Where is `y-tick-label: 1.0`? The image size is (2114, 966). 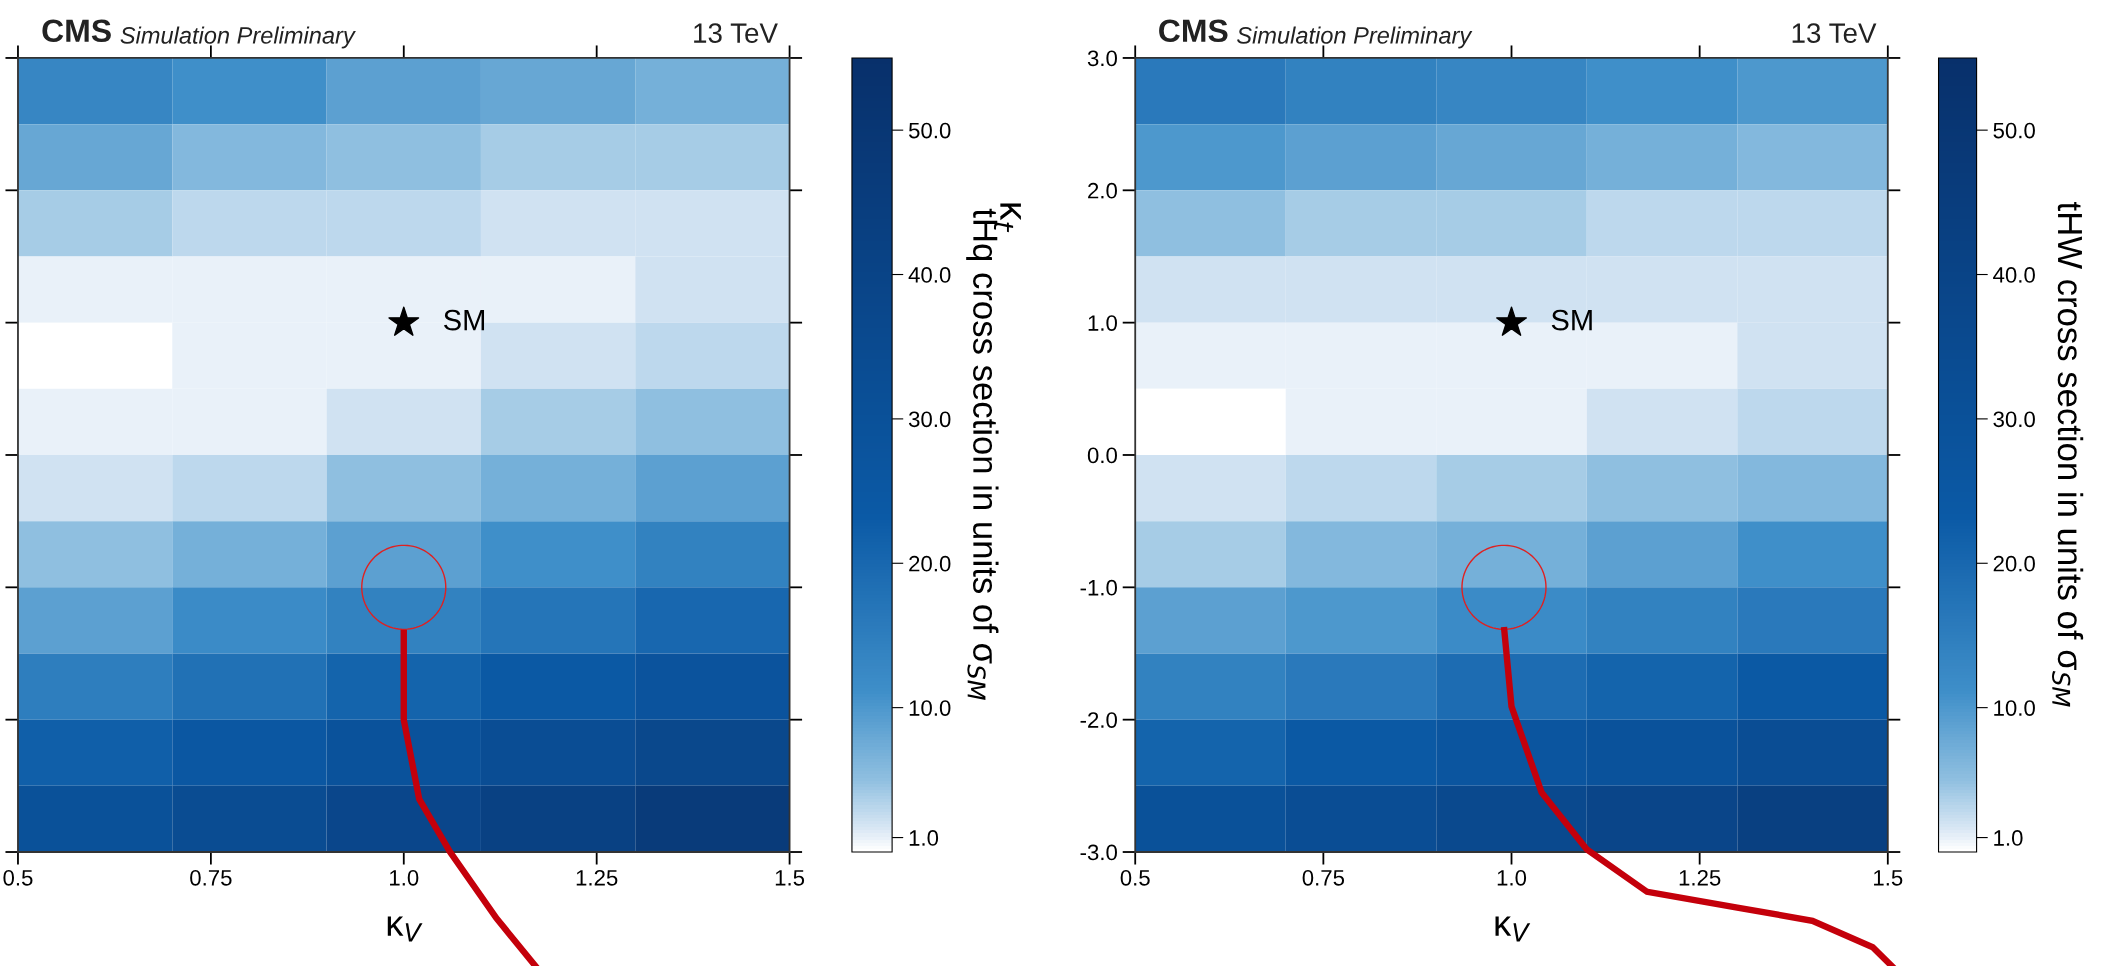 y-tick-label: 1.0 is located at coordinates (1102, 323).